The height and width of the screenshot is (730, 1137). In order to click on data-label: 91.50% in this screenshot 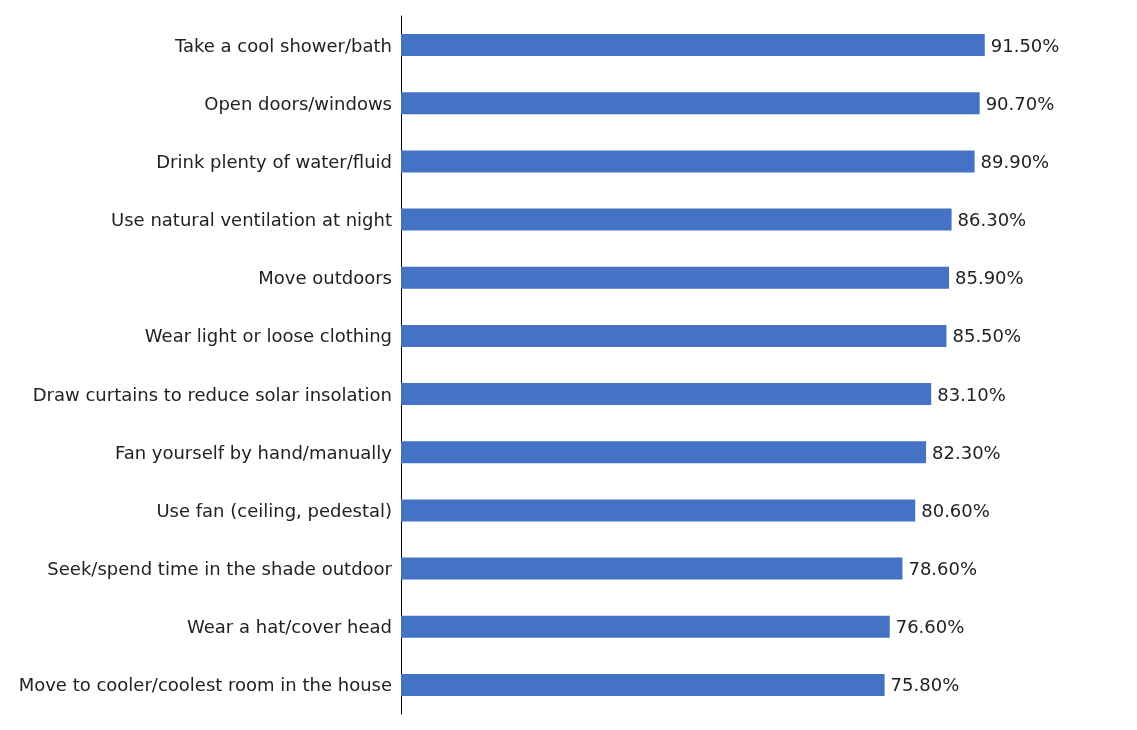, I will do `click(1025, 45)`.